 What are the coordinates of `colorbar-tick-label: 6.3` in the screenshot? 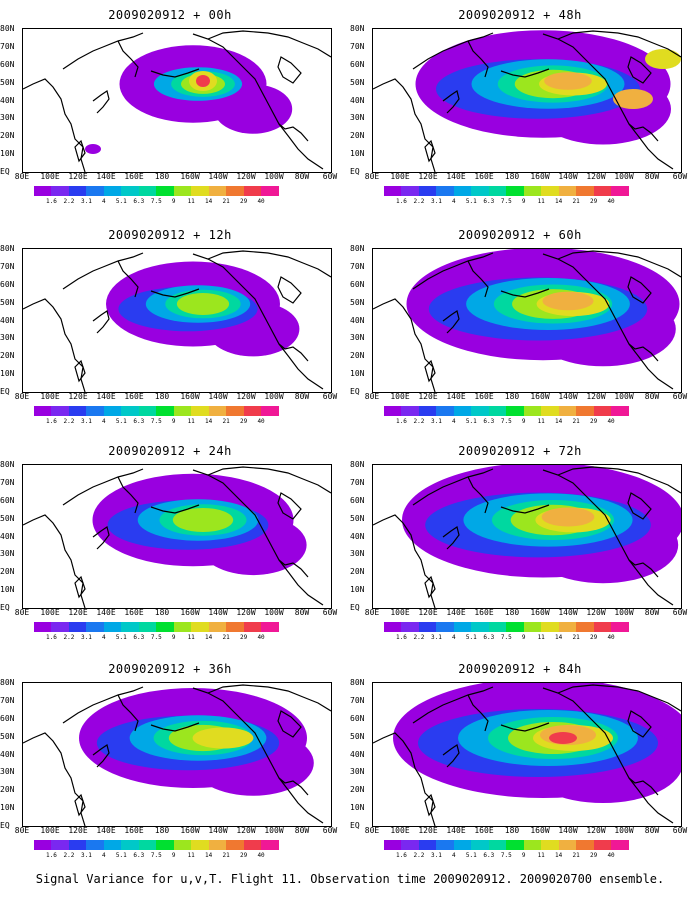 It's located at (489, 855).